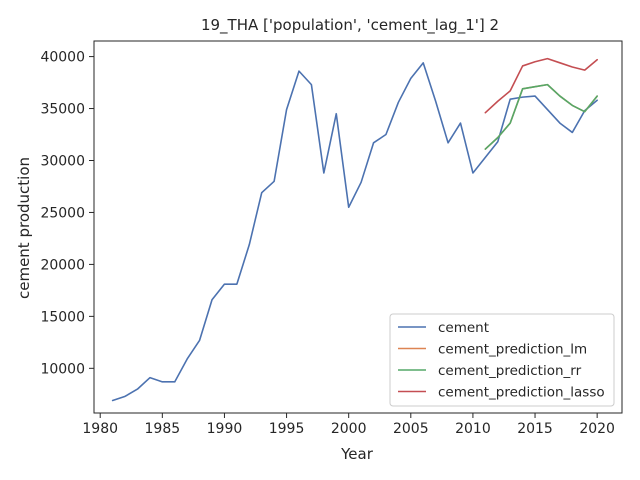 This screenshot has width=640, height=480. Describe the element at coordinates (535, 429) in the screenshot. I see `x-tick-label: 2015` at that location.